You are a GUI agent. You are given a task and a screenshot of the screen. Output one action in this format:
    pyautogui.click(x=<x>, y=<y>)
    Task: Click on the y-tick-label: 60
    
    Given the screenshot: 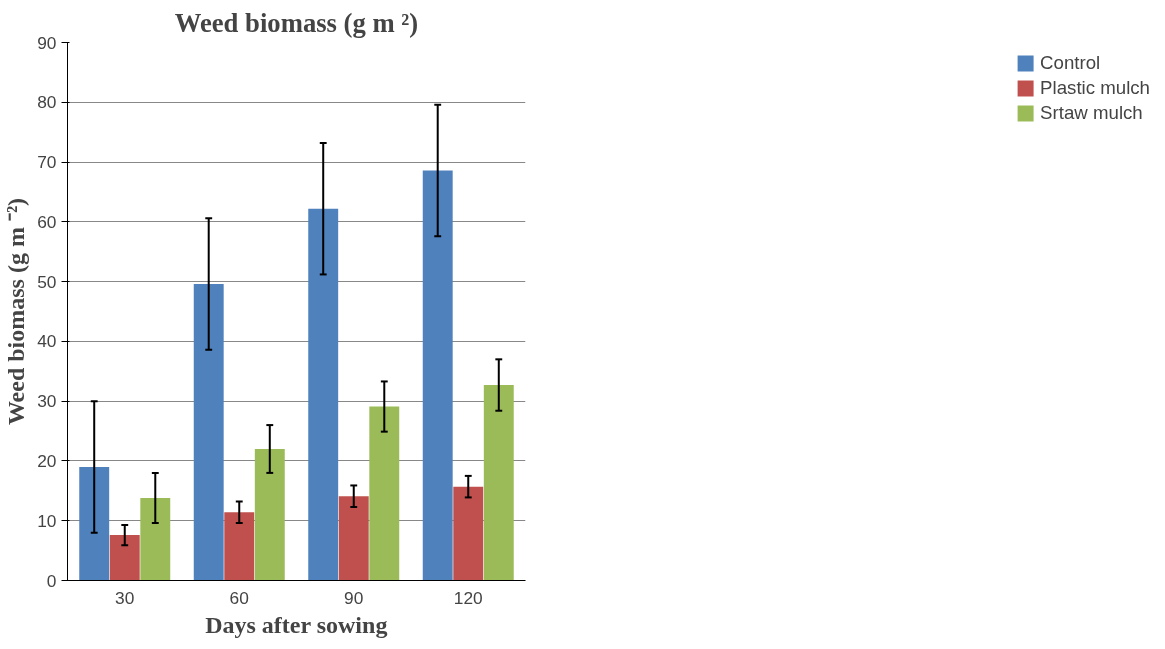 What is the action you would take?
    pyautogui.click(x=47, y=221)
    